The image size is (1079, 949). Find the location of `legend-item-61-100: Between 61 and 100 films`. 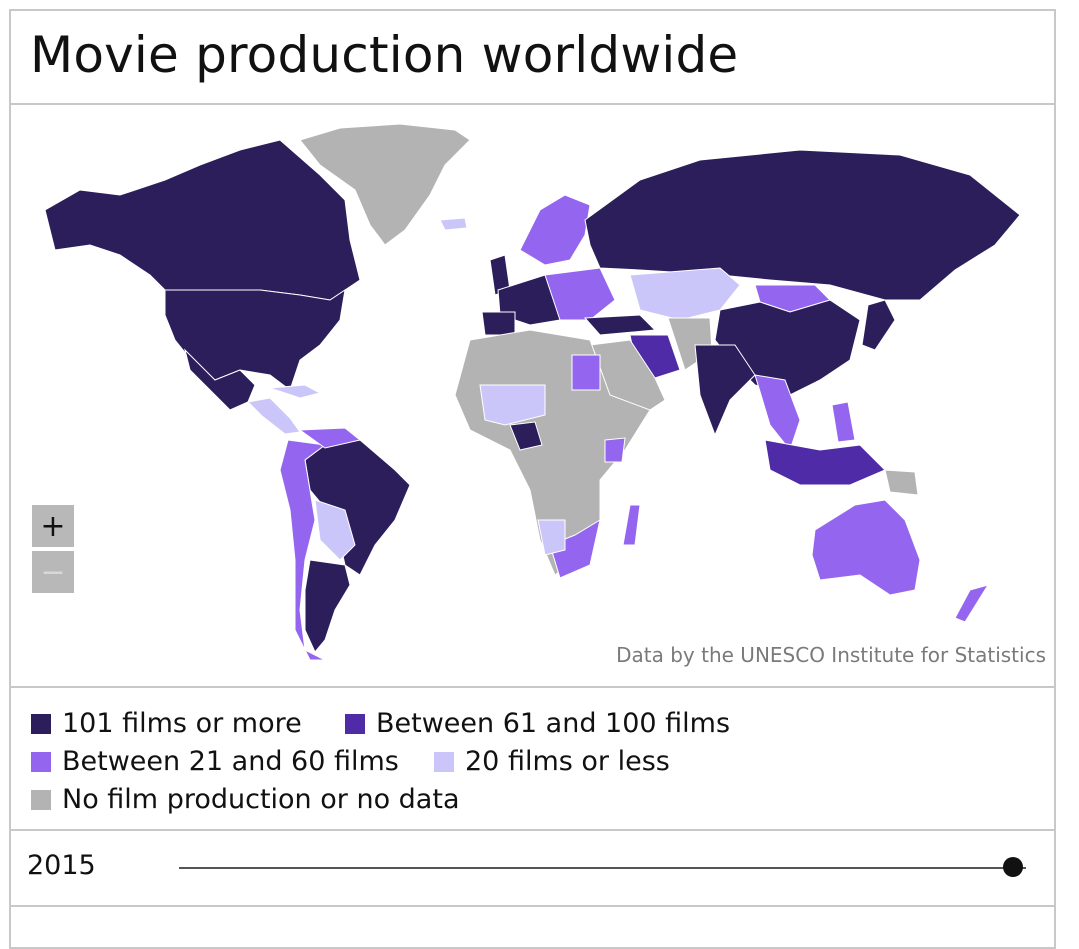

legend-item-61-100: Between 61 and 100 films is located at coordinates (537, 723).